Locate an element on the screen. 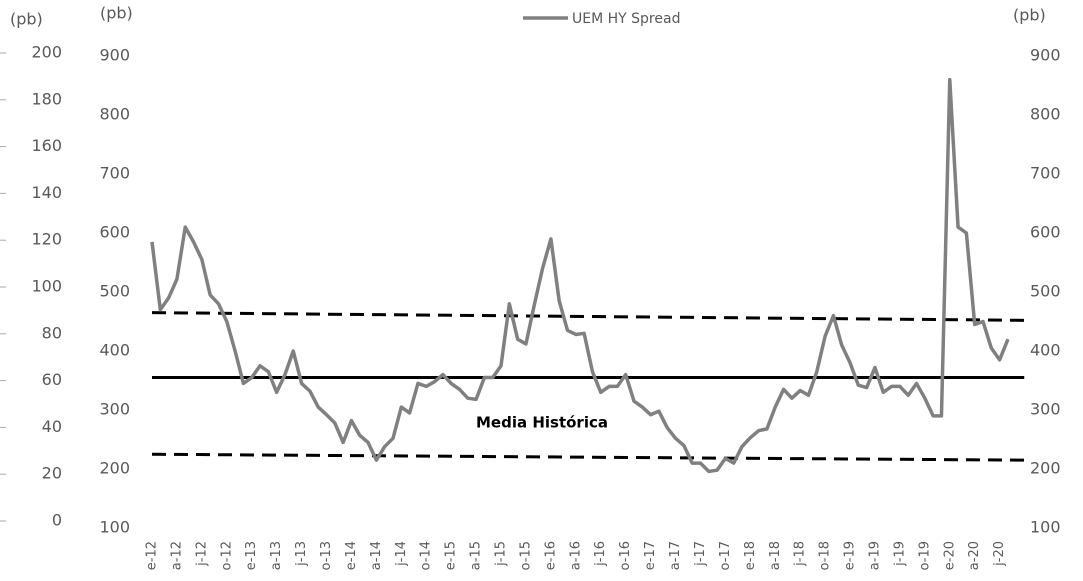 This screenshot has width=1083, height=581. x-tick-label: e-12 is located at coordinates (152, 555).